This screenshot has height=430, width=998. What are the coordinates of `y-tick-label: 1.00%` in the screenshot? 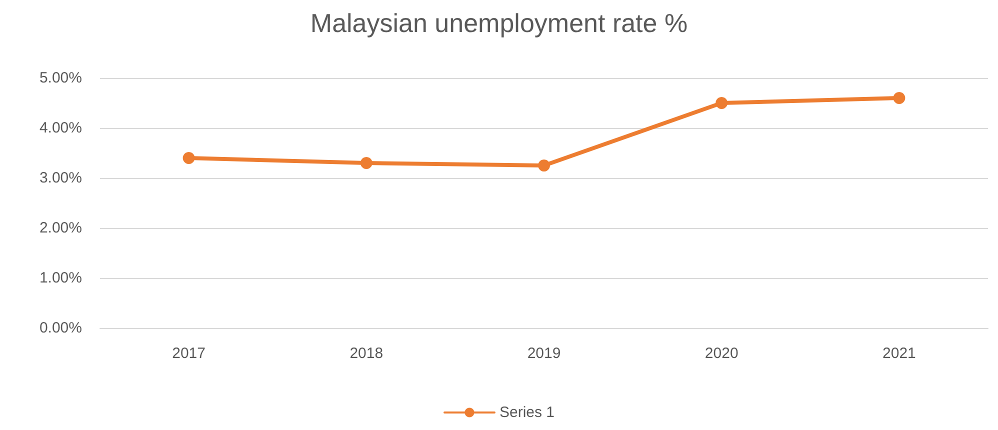 It's located at (60, 278).